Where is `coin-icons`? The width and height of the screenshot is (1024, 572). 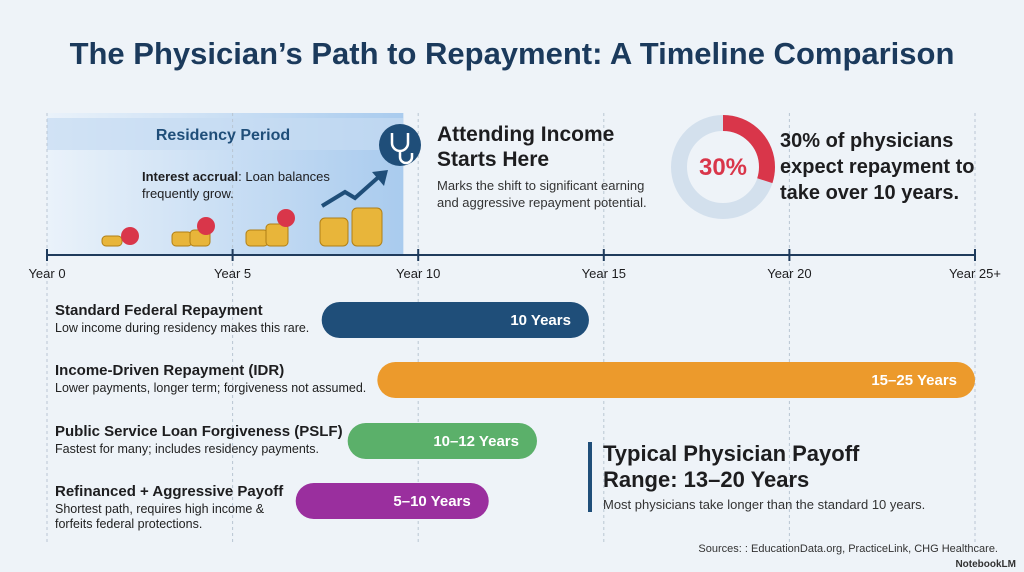 coin-icons is located at coordinates (244, 208).